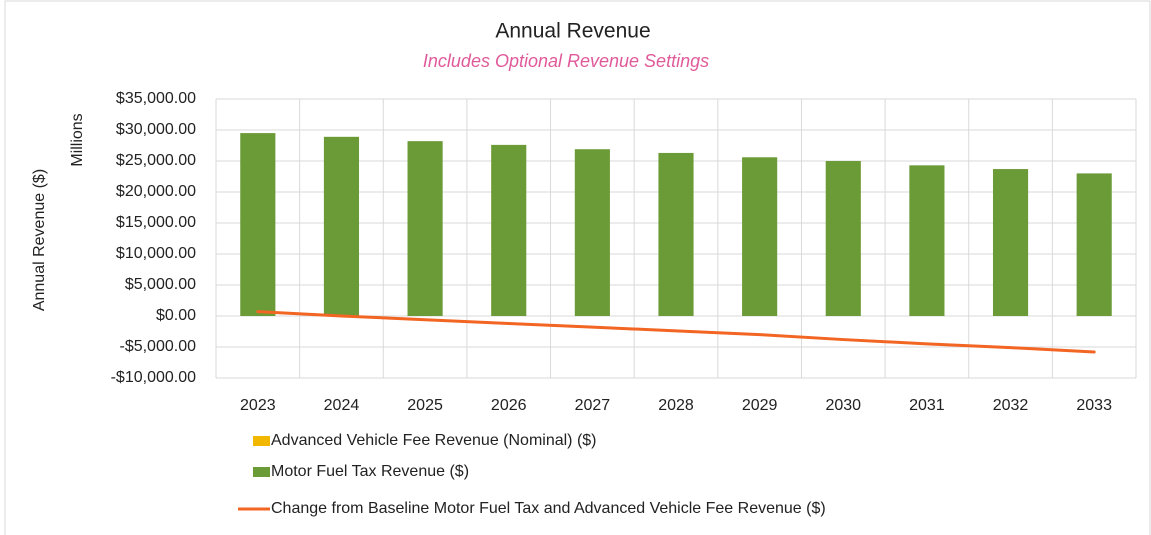 This screenshot has width=1151, height=535. I want to click on y-tick-label: $35,000.00, so click(156, 98).